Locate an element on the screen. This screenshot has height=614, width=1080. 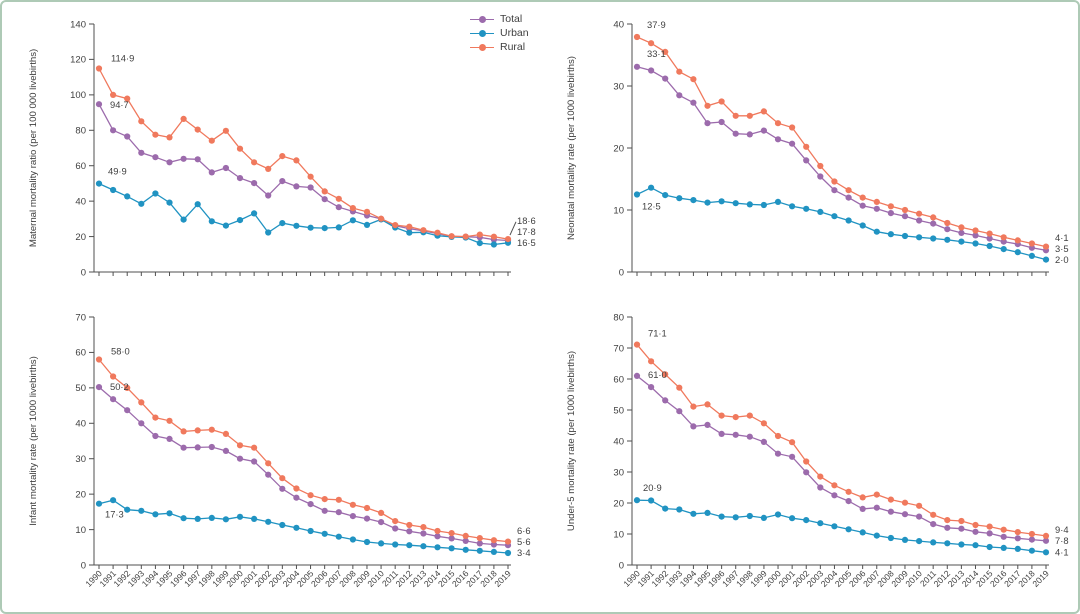
start-value-label: 50·2 is located at coordinates (119, 386).